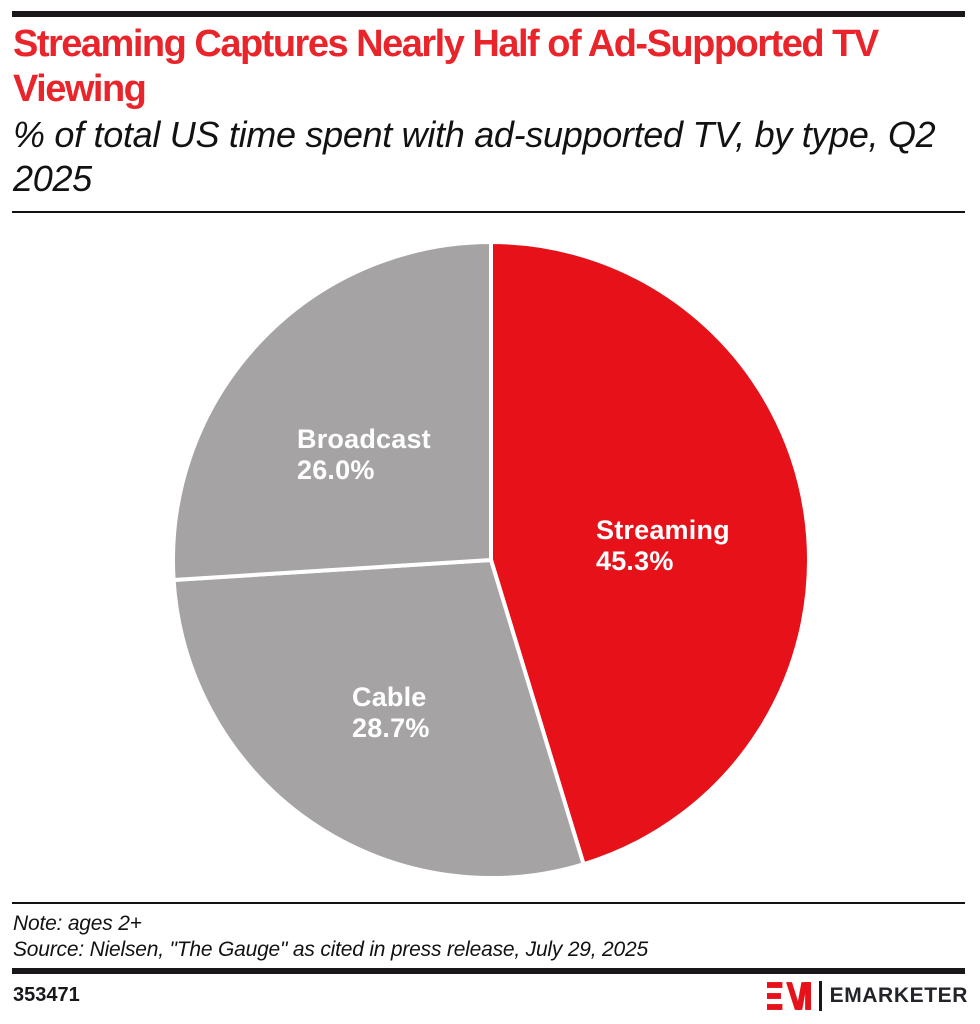 The image size is (980, 1024). I want to click on pie-label-cable-name: Cable, so click(389, 697).